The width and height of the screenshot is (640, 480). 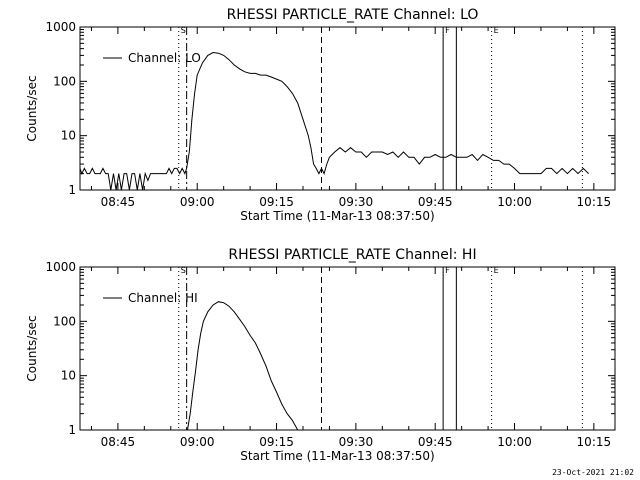 I want to click on chart-title: RHESSI PARTICLE_RATE Channel: LO, so click(x=353, y=15).